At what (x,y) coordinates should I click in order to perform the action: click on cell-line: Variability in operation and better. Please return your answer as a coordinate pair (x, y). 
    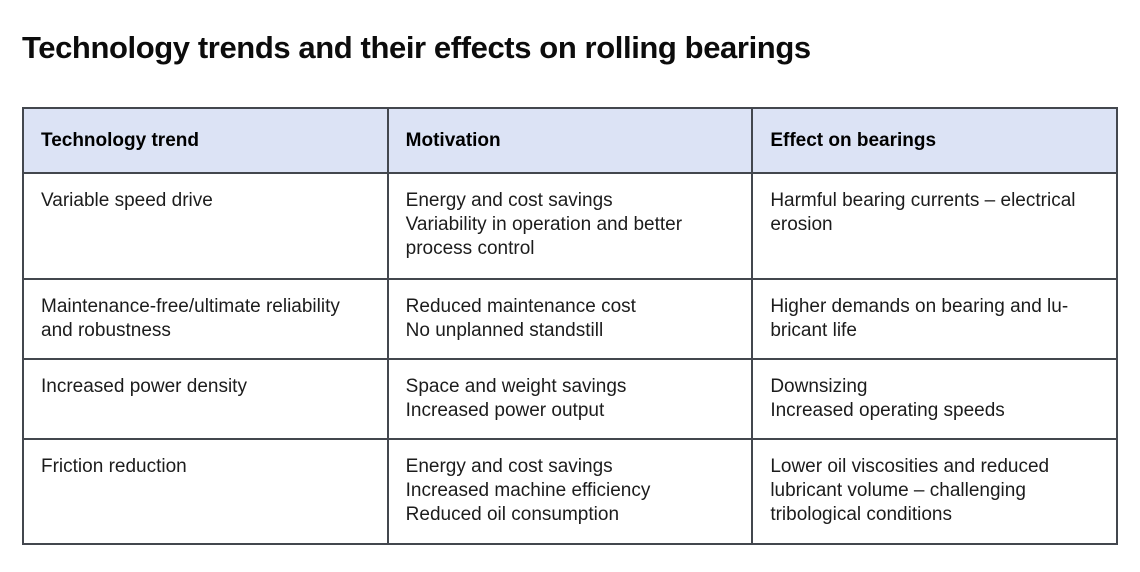
    Looking at the image, I should click on (544, 224).